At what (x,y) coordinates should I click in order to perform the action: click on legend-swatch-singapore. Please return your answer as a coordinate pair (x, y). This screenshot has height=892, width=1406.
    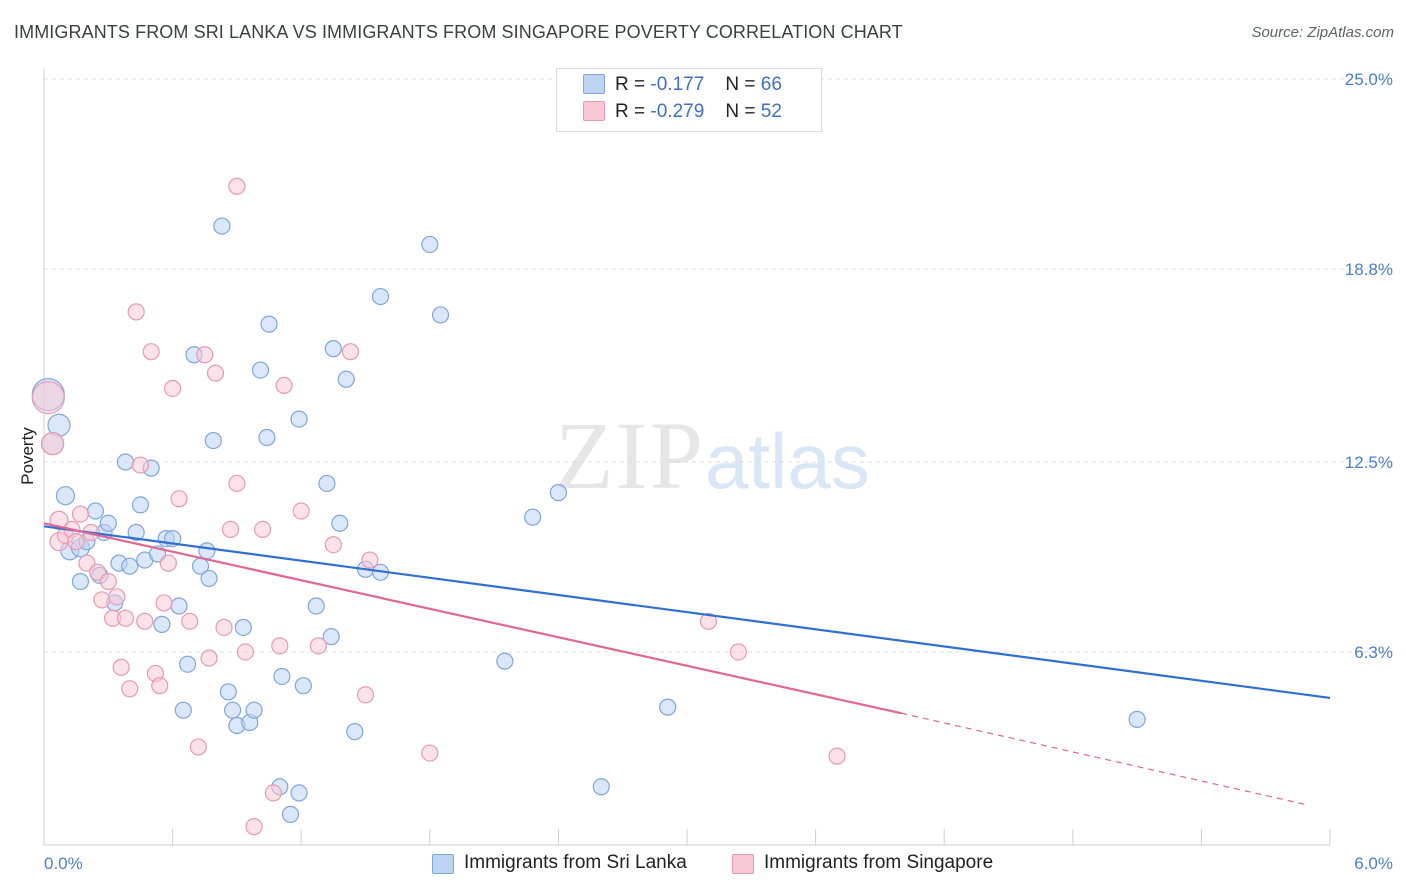
    Looking at the image, I should click on (594, 111).